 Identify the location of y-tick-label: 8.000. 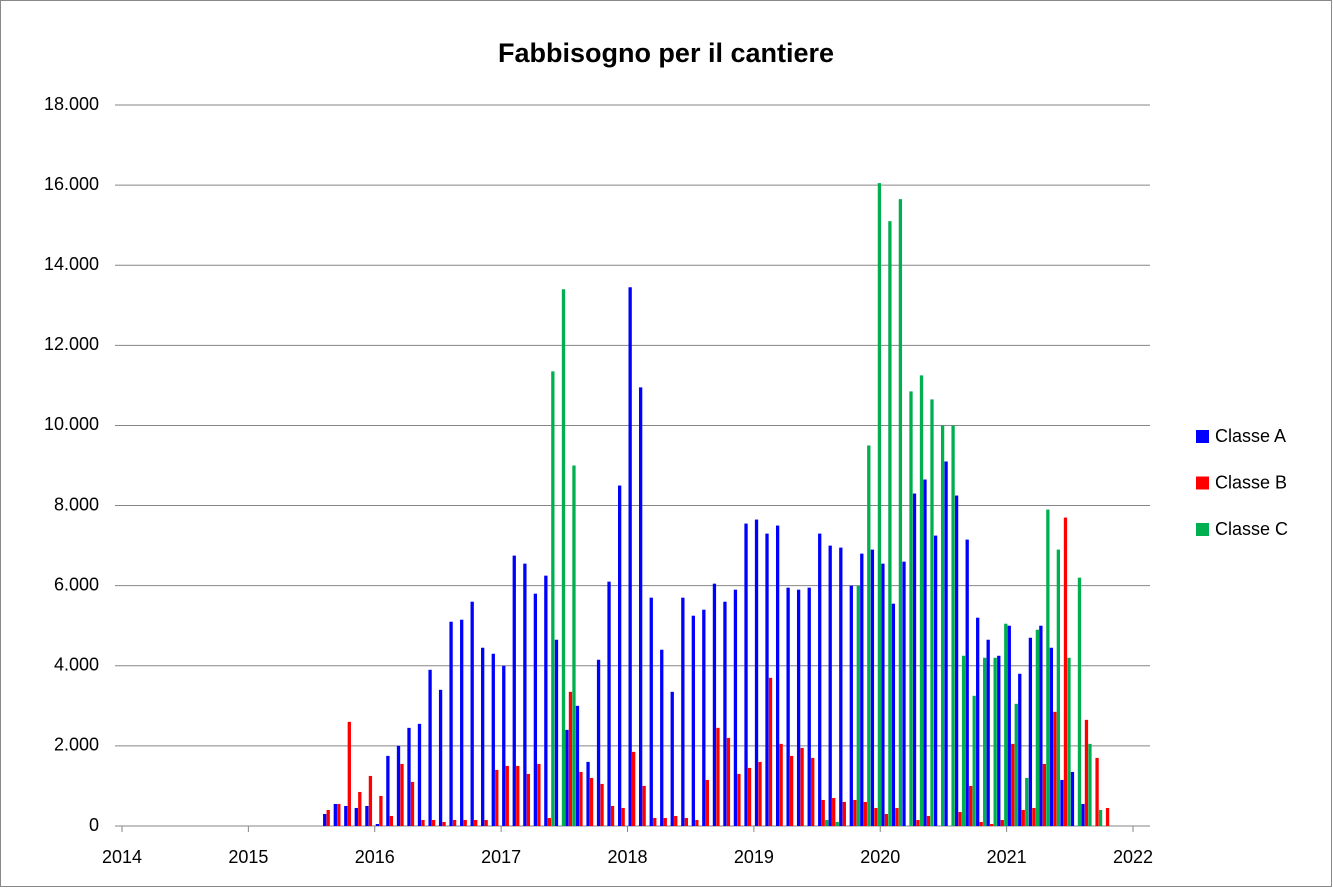
(76, 504).